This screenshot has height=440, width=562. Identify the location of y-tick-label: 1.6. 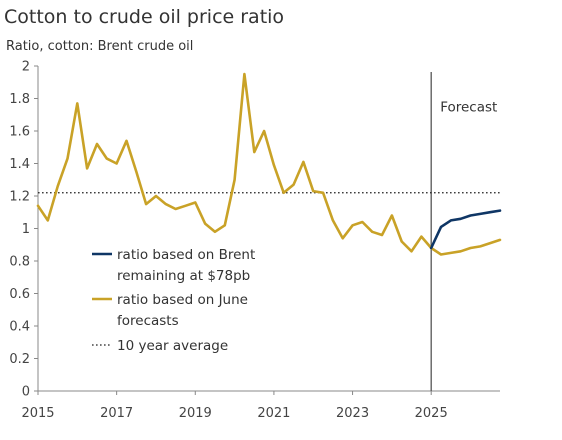
(19, 132).